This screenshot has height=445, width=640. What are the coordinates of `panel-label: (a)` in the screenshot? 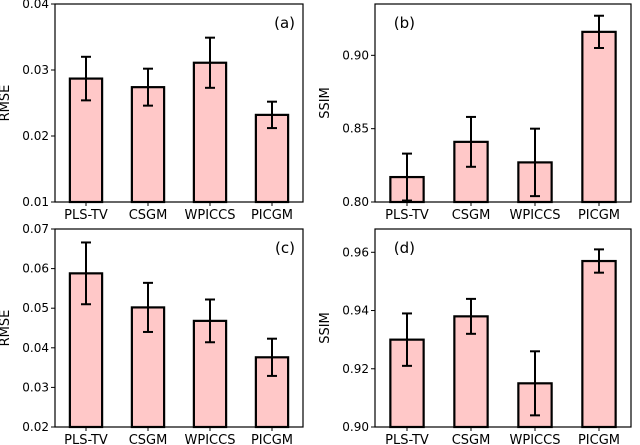 It's located at (284, 23).